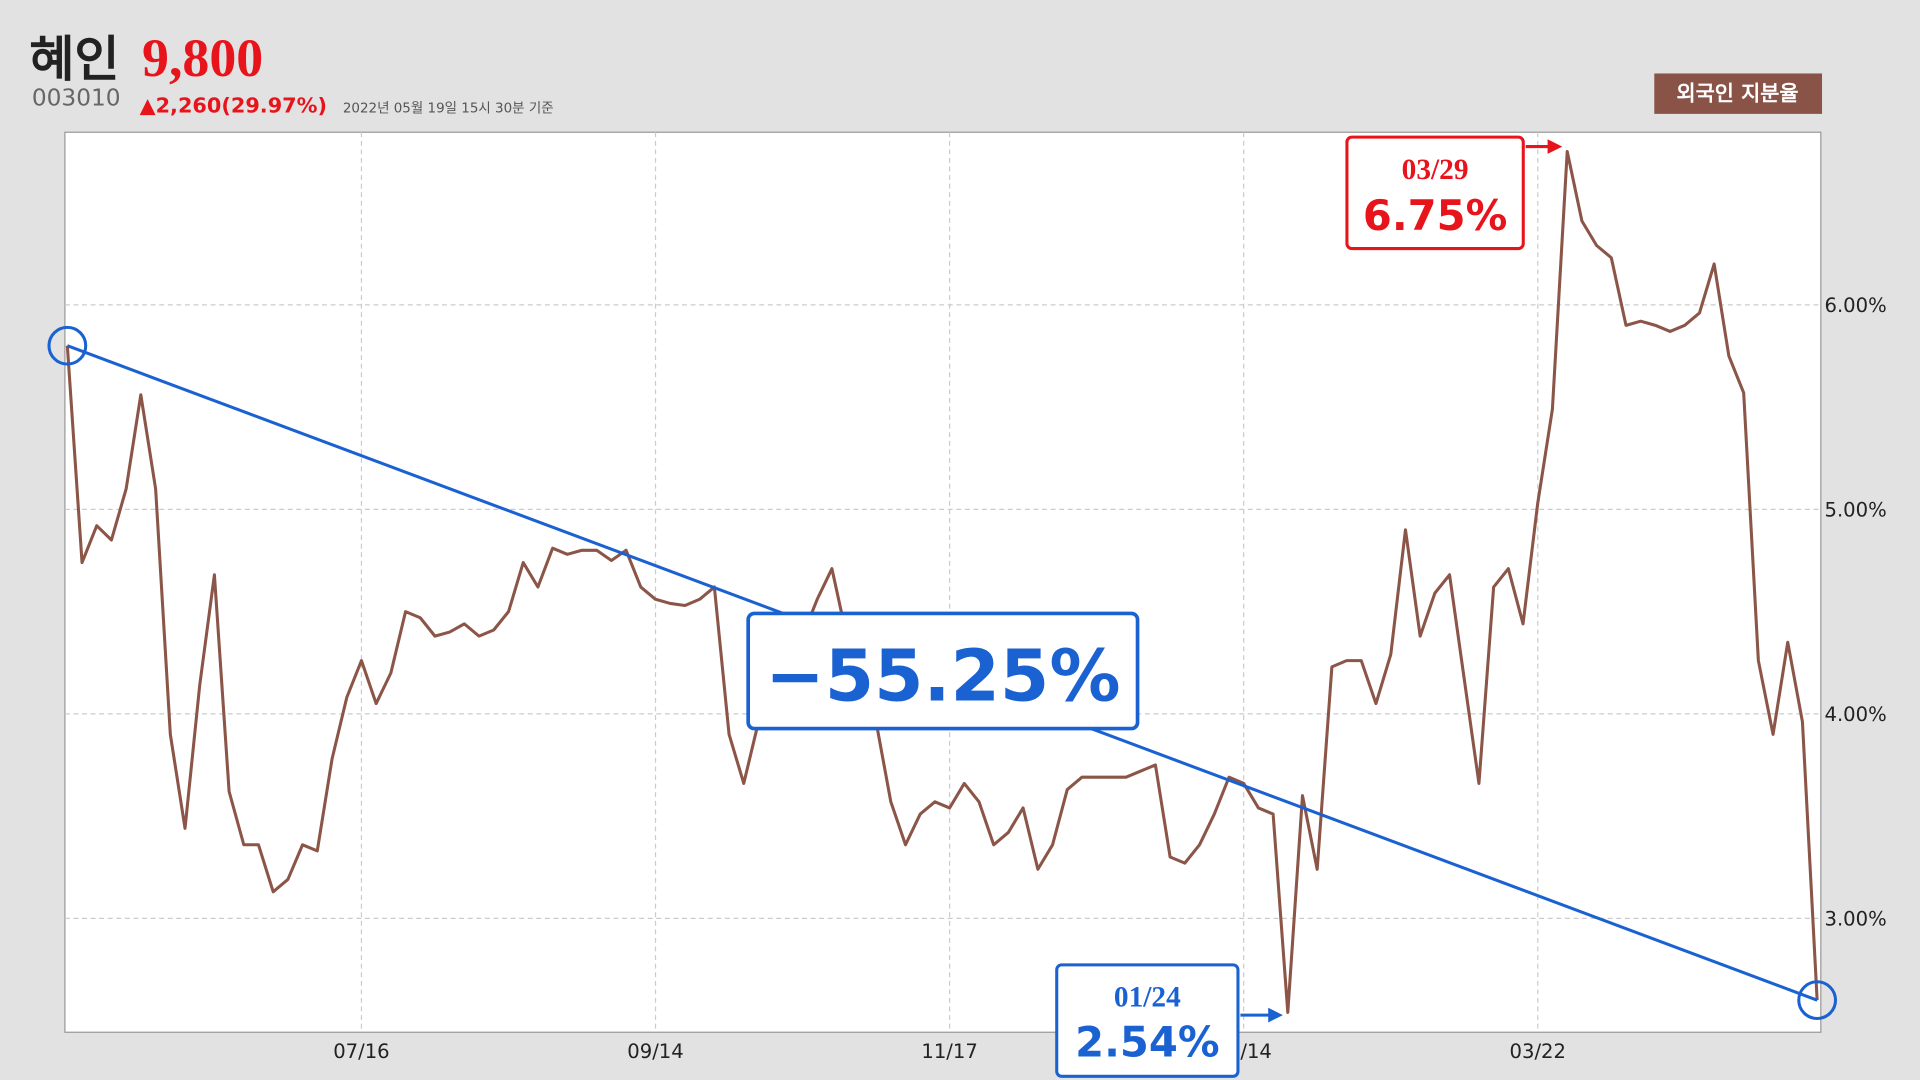  I want to click on price-change: ▲2,260(29.97%), so click(233, 106).